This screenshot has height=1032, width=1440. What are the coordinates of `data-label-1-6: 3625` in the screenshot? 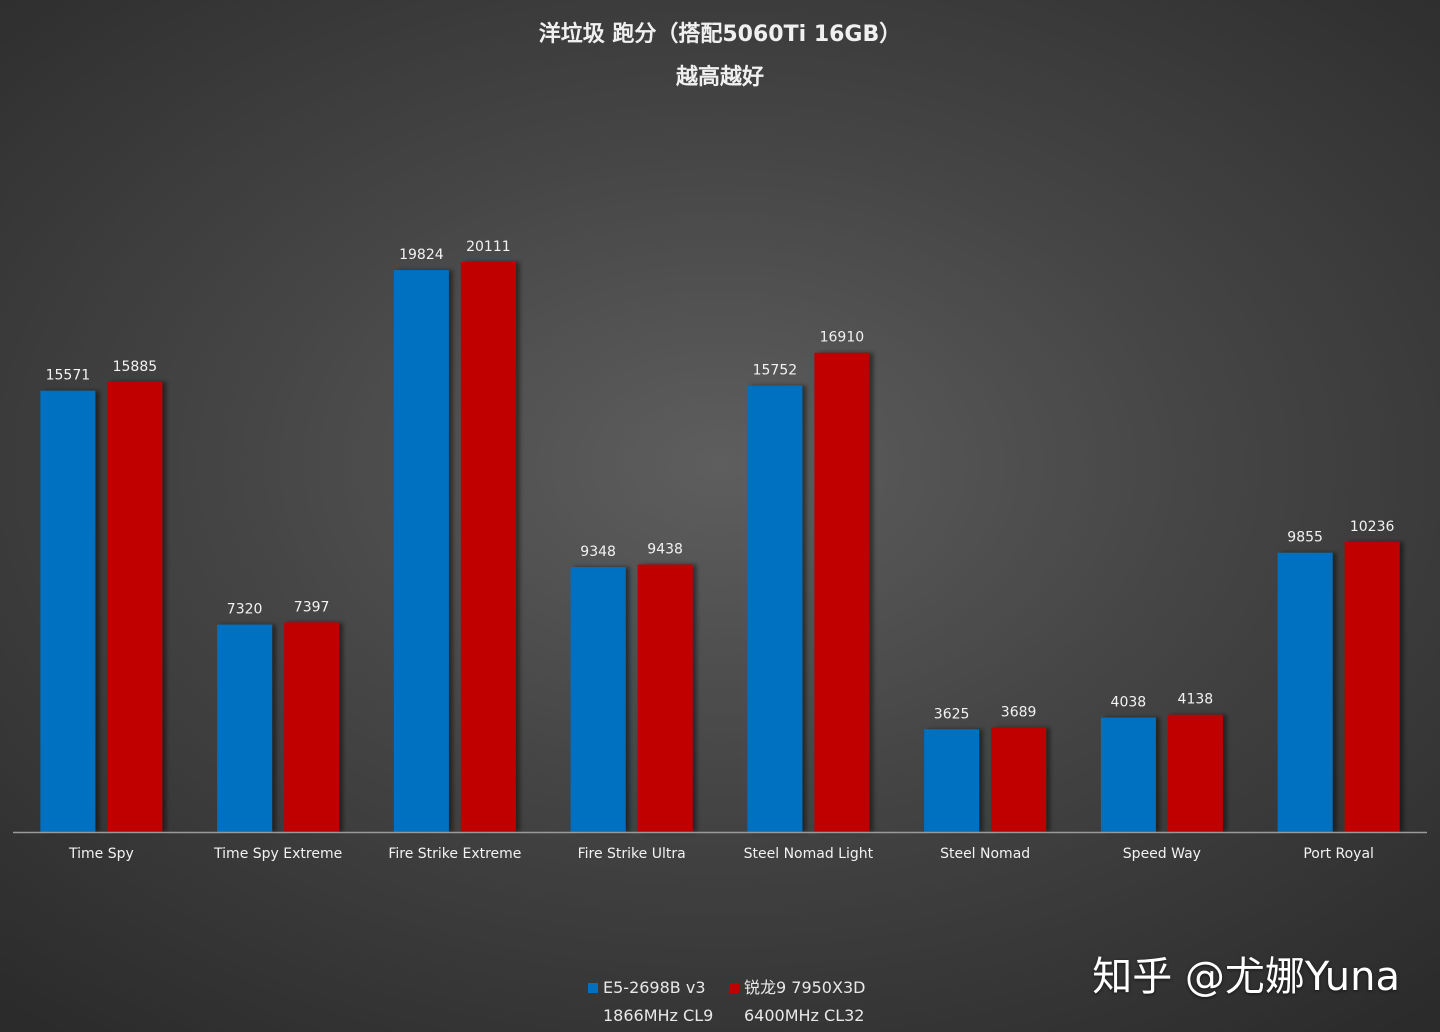 It's located at (952, 714).